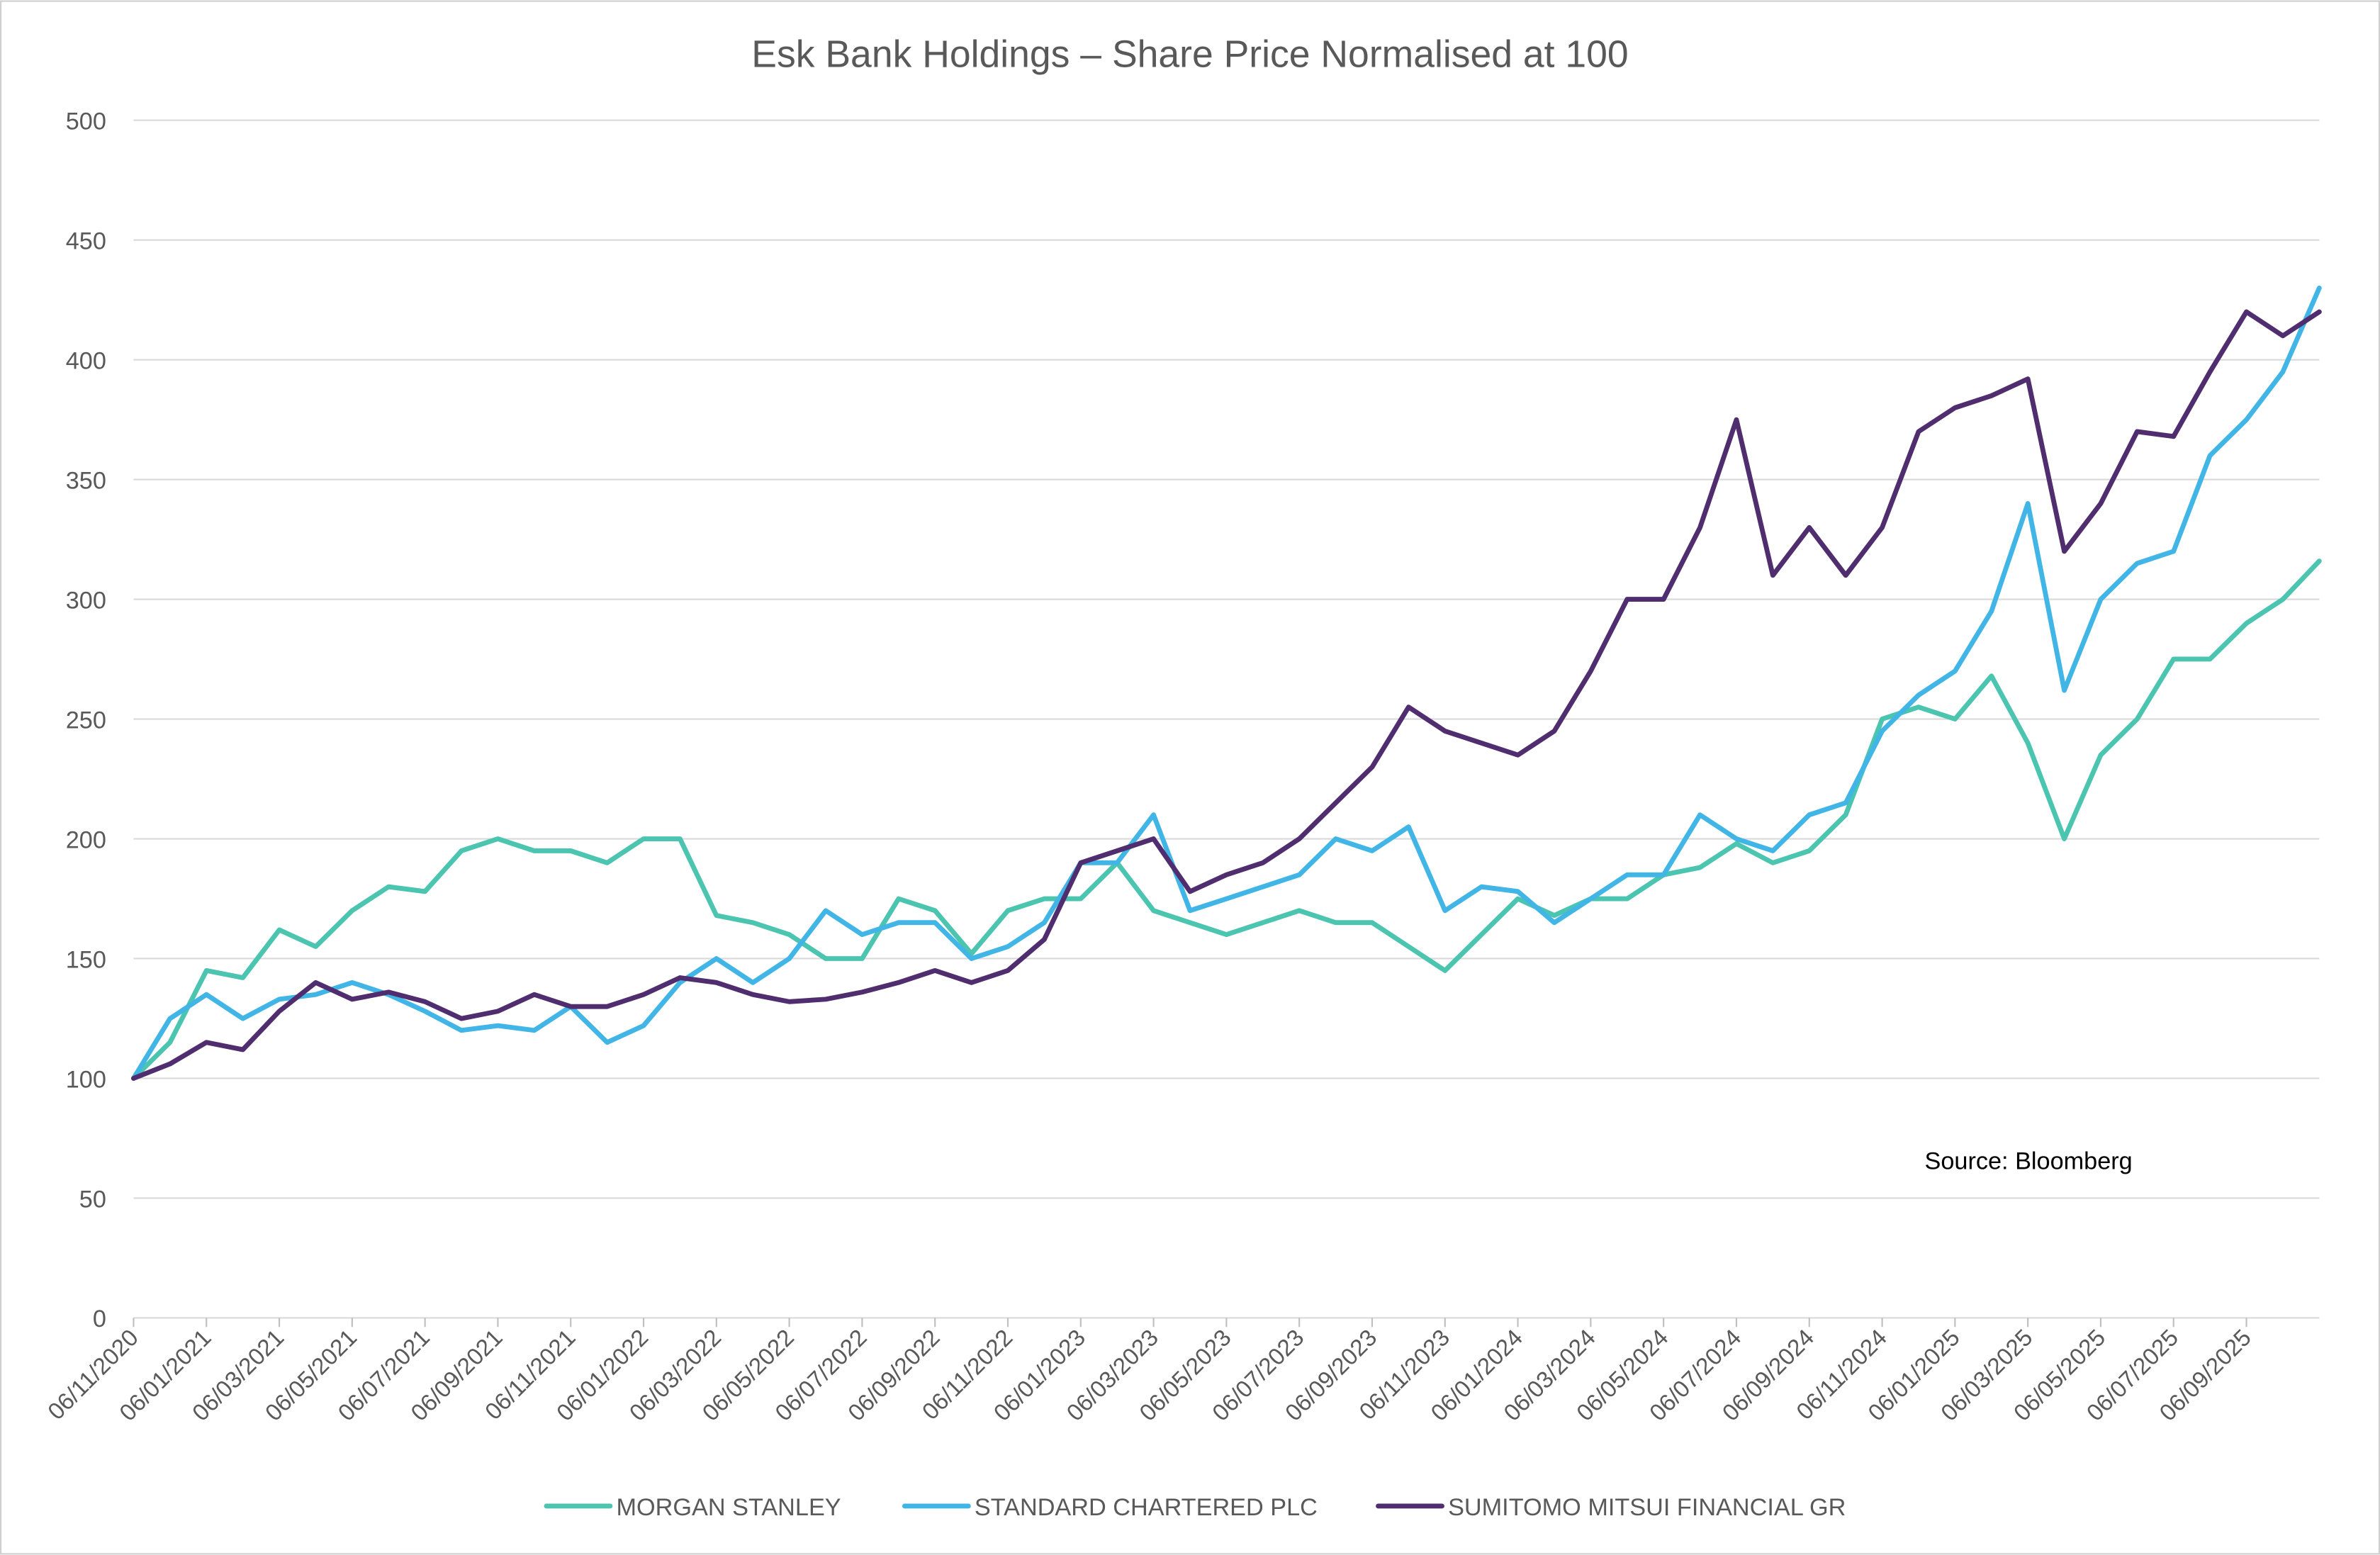 Image resolution: width=2380 pixels, height=1555 pixels. Describe the element at coordinates (99, 1319) in the screenshot. I see `y-tick-label: 0` at that location.